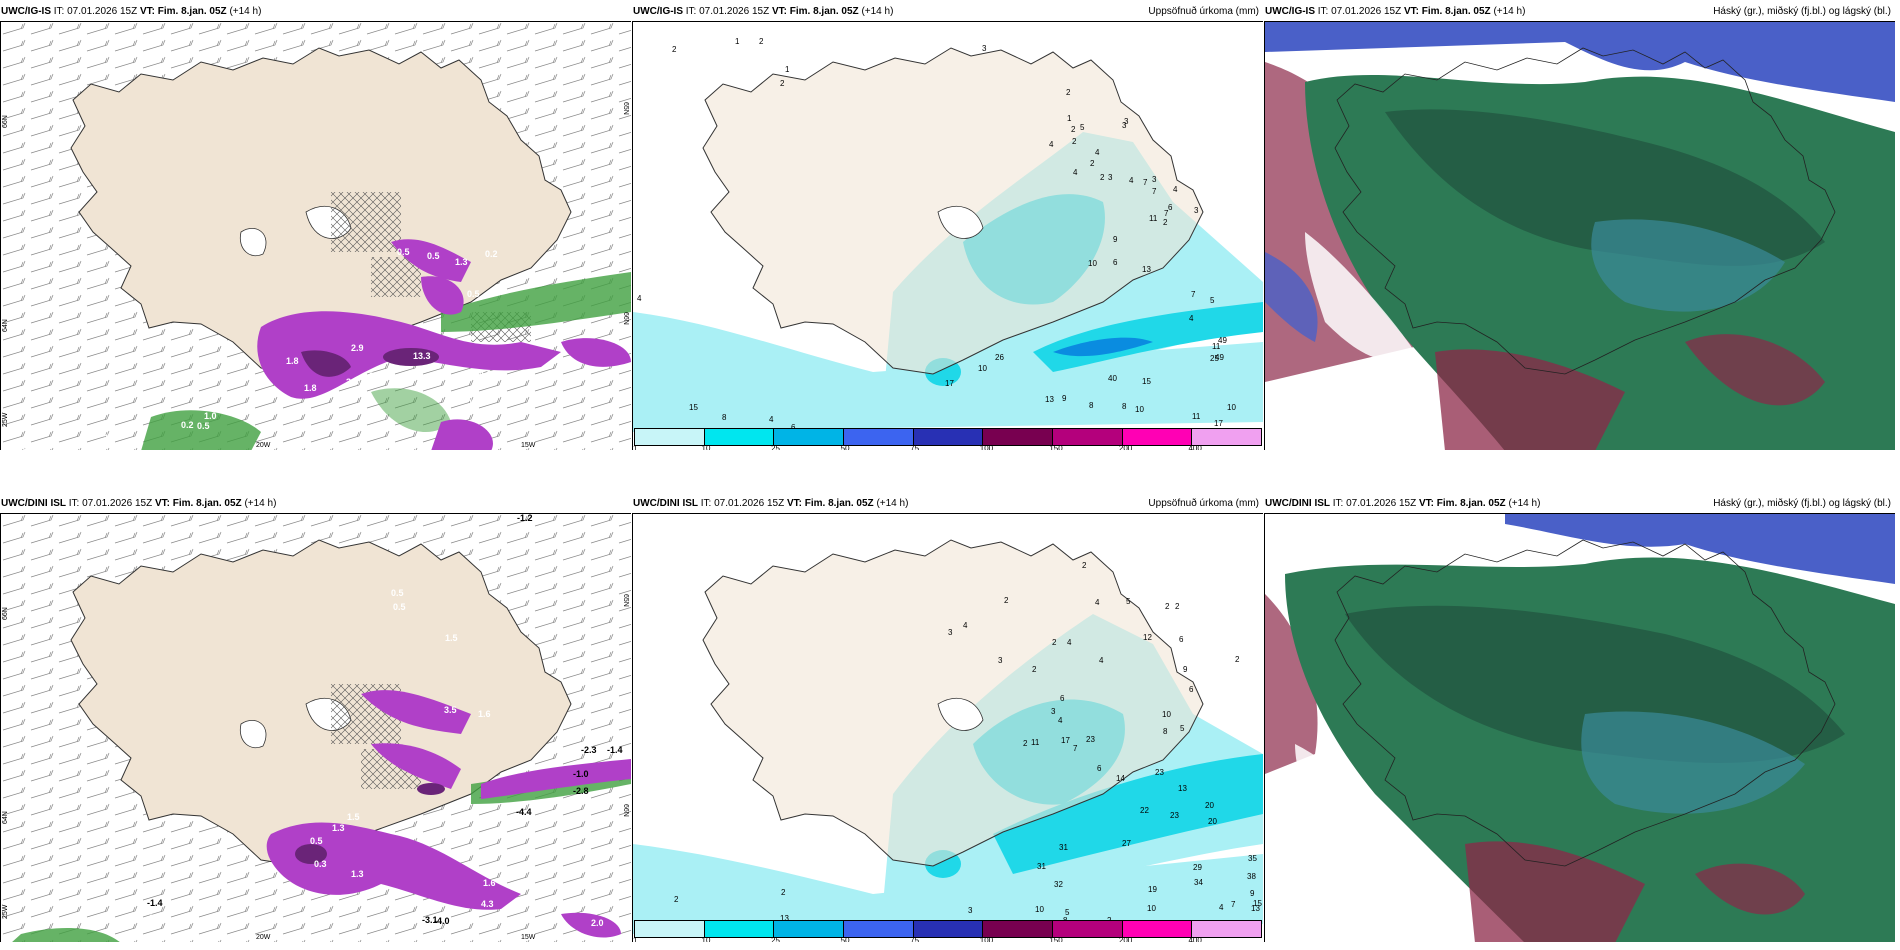  Describe the element at coordinates (1120, 778) in the screenshot. I see `precip-value-label: 14` at that location.